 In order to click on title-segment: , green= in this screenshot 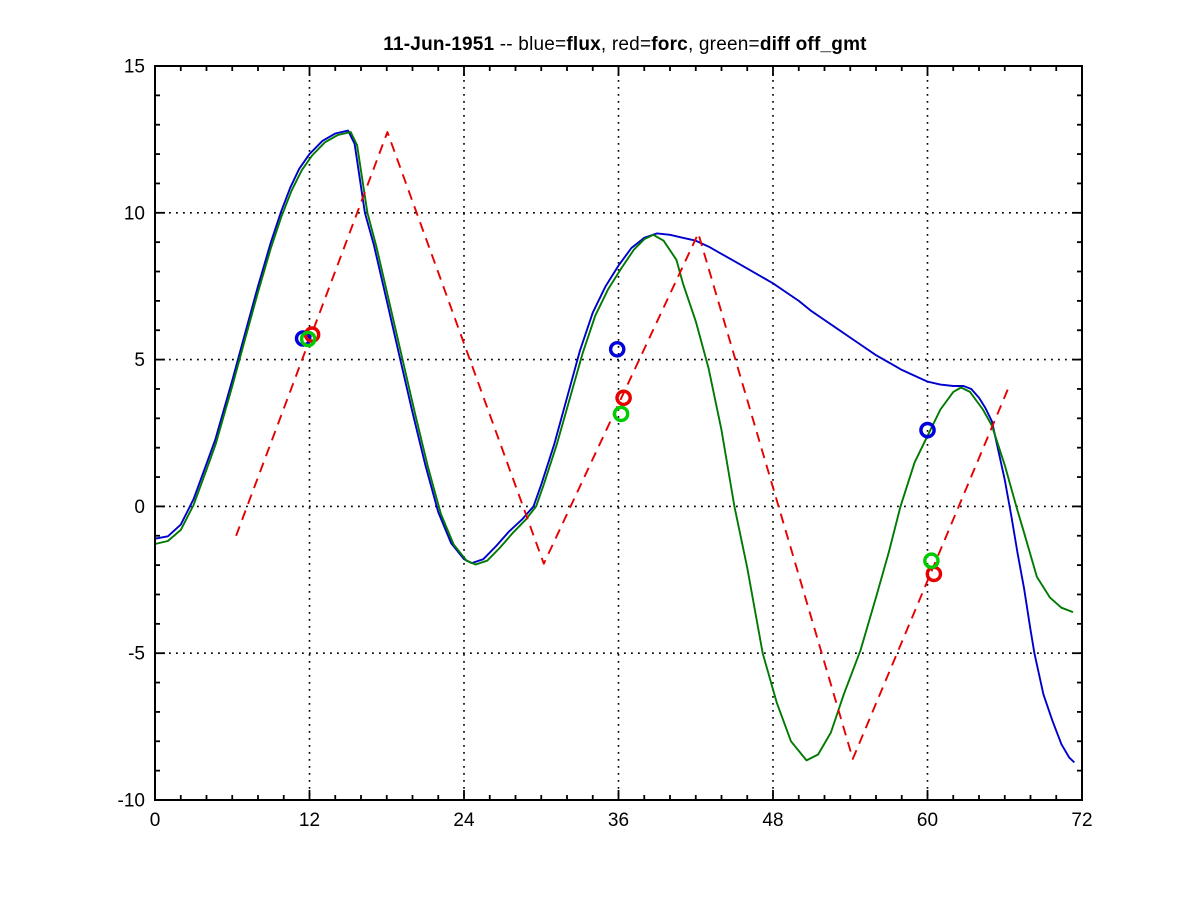, I will do `click(723, 44)`.